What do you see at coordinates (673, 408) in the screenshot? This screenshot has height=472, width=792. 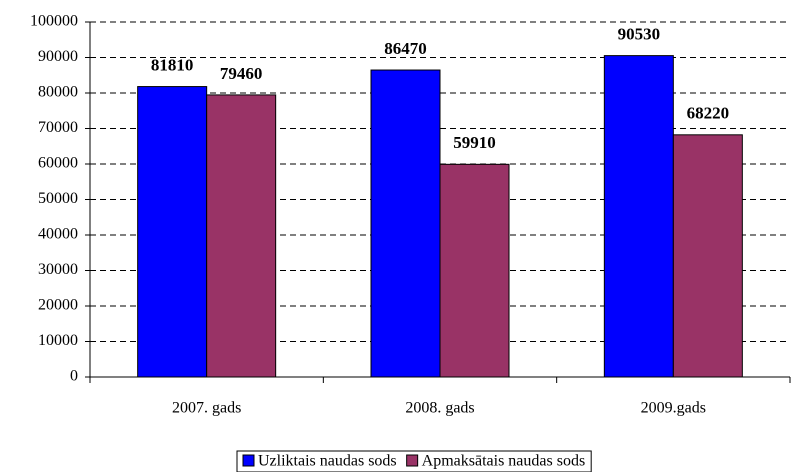 I see `x-tick-label: 2009.gads` at bounding box center [673, 408].